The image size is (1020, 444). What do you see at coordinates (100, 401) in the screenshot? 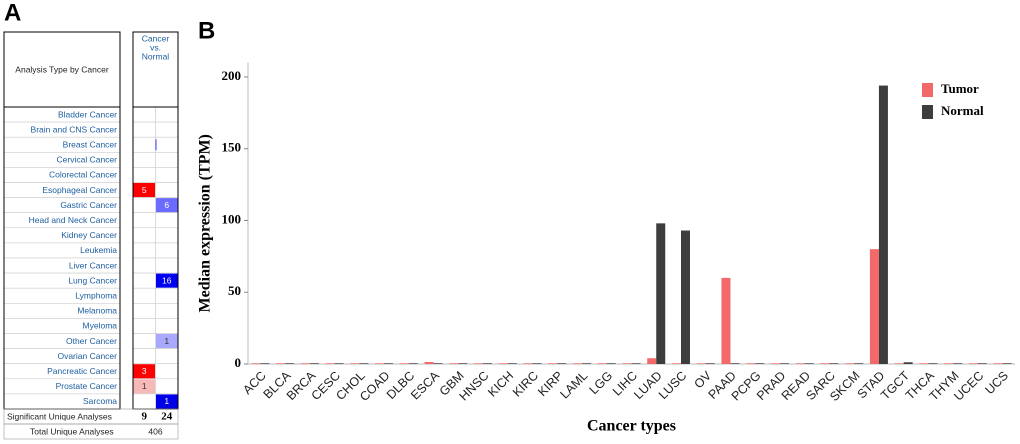
I see `cancer-name: Sarcoma` at bounding box center [100, 401].